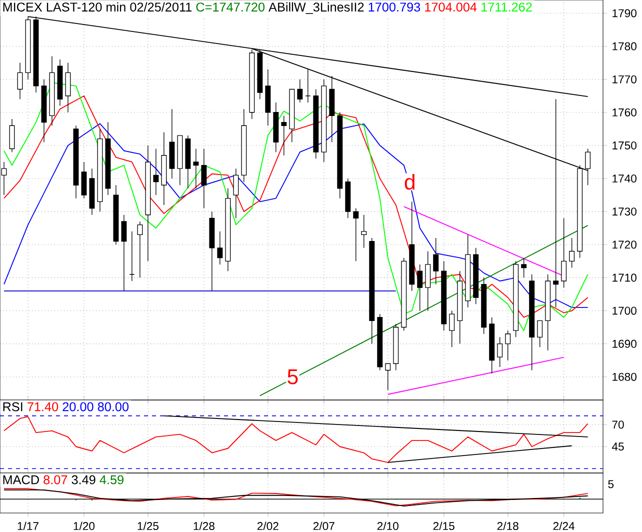 The width and height of the screenshot is (642, 532). Describe the element at coordinates (78, 407) in the screenshot. I see `ref-line-label: 20.00` at that location.